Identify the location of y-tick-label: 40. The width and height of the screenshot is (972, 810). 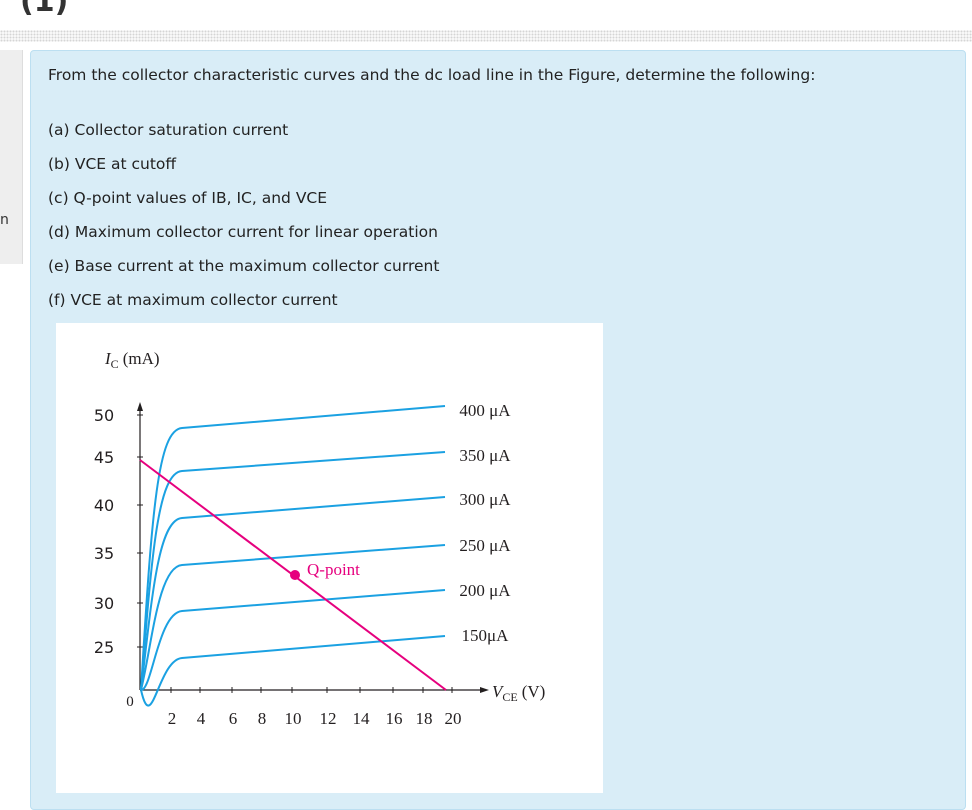
(104, 505).